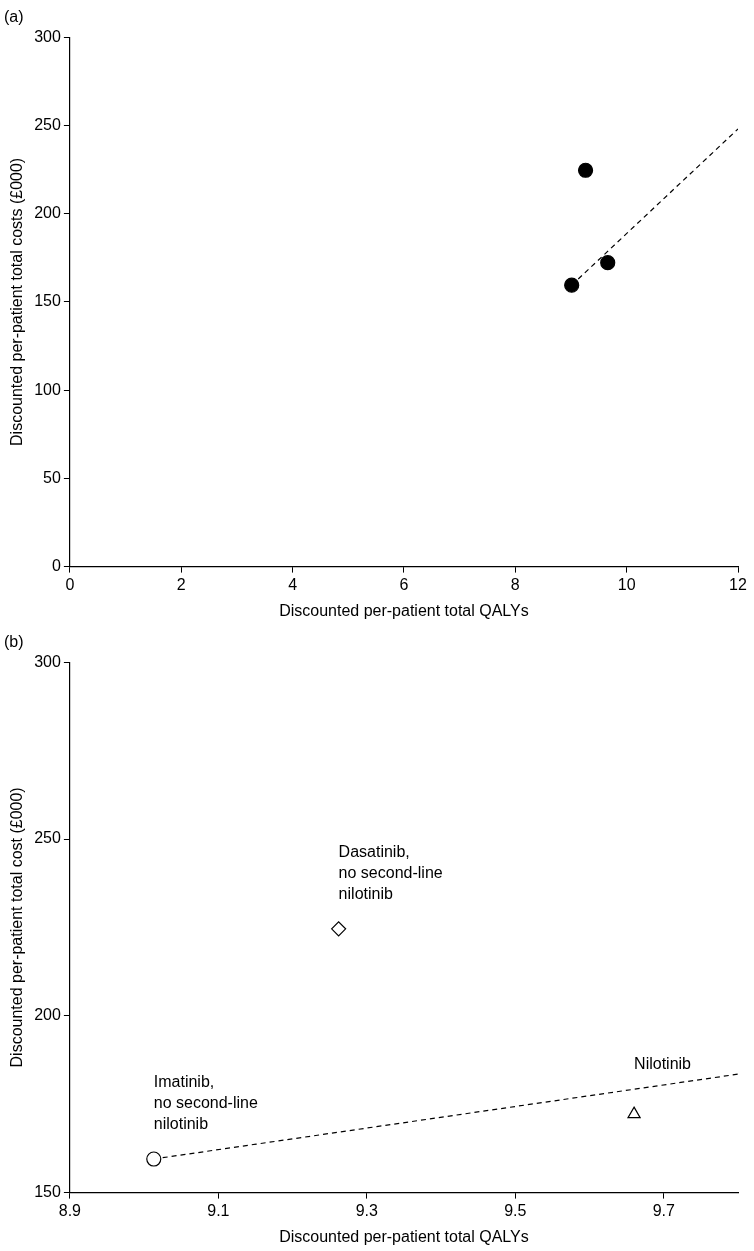 Image resolution: width=754 pixels, height=1251 pixels. I want to click on x-tick-label: 4, so click(293, 584).